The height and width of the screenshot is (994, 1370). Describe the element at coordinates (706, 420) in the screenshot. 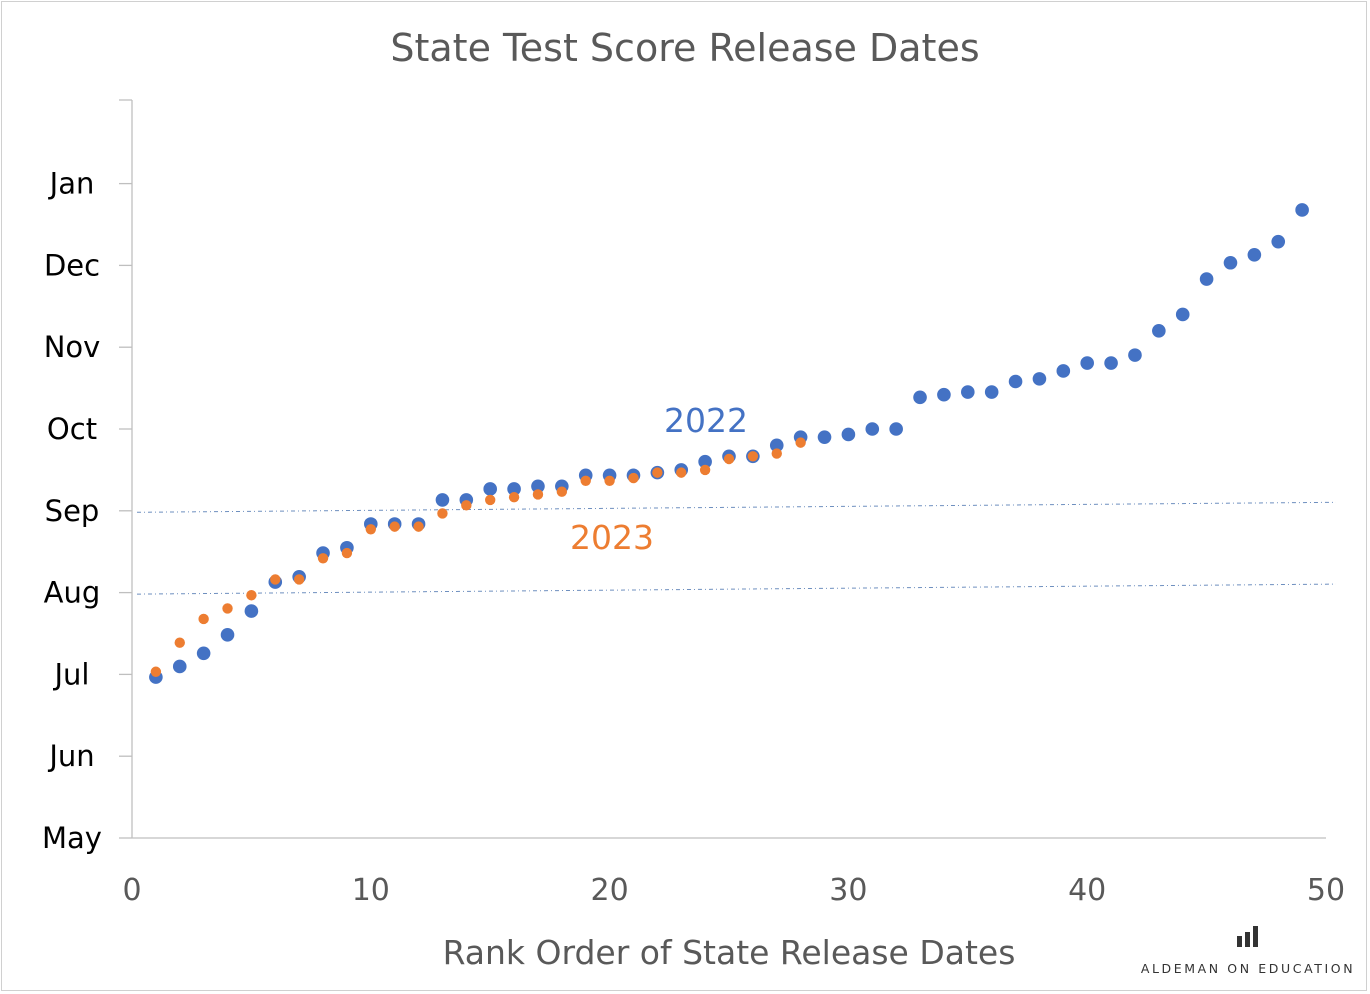

I see `series-label-2022: 2022` at that location.